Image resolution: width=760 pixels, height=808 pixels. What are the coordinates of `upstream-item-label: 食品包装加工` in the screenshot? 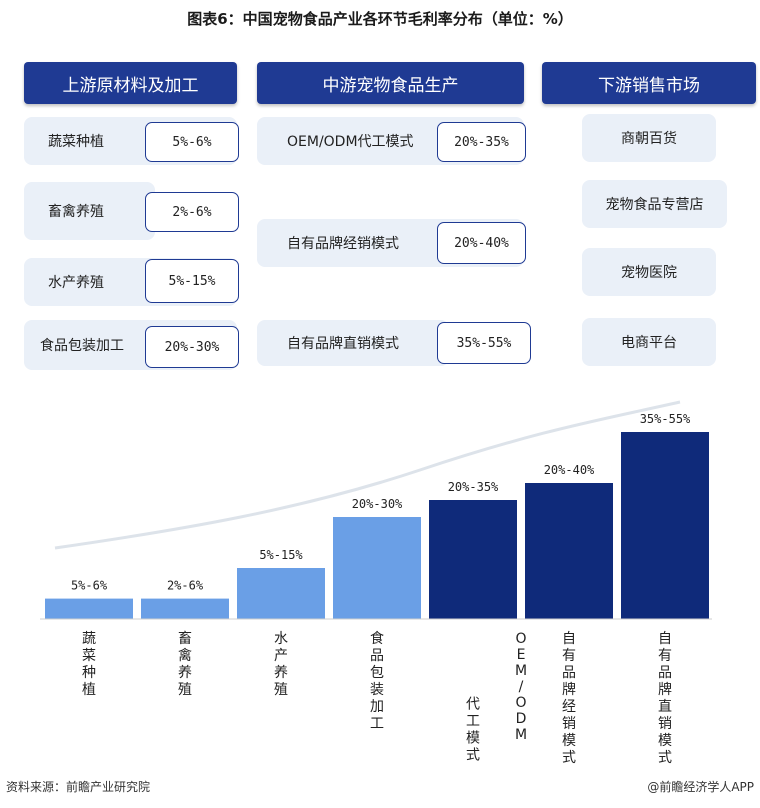 It's located at (82, 346).